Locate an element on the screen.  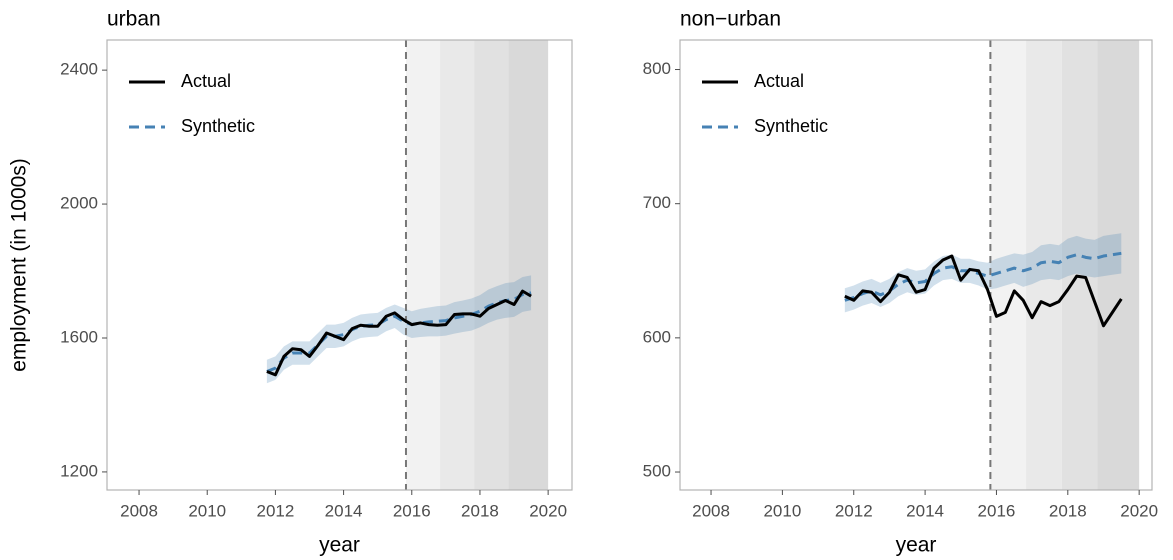
y-tick-label: 1600 is located at coordinates (79, 336).